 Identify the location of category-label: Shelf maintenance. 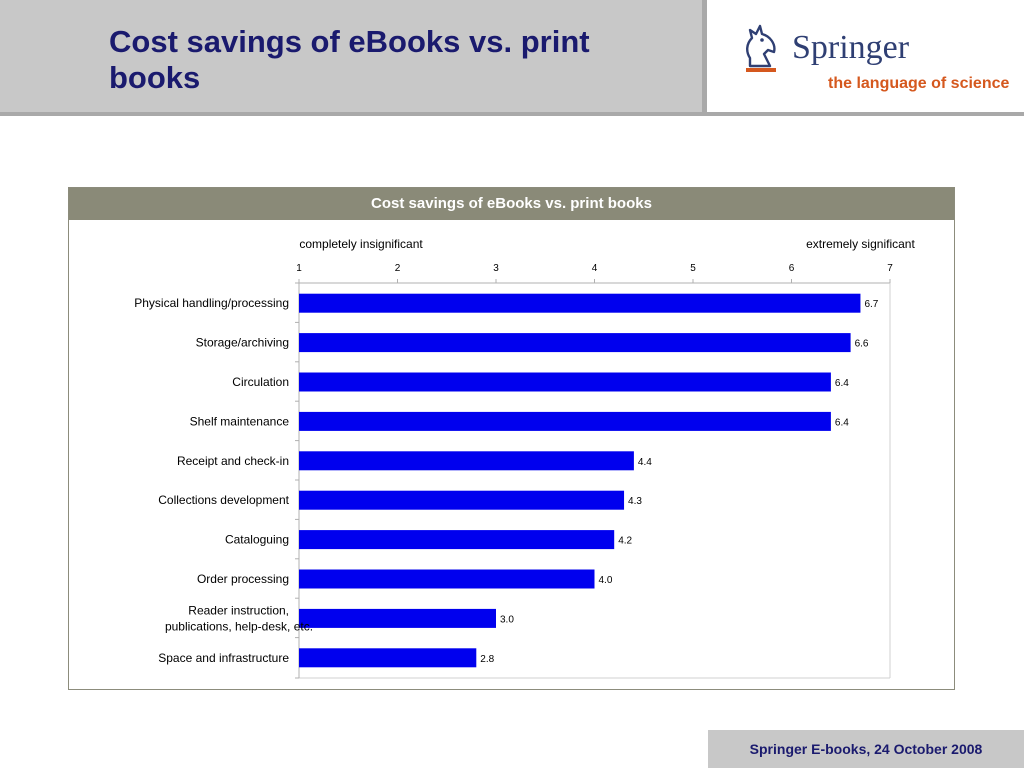
(240, 421).